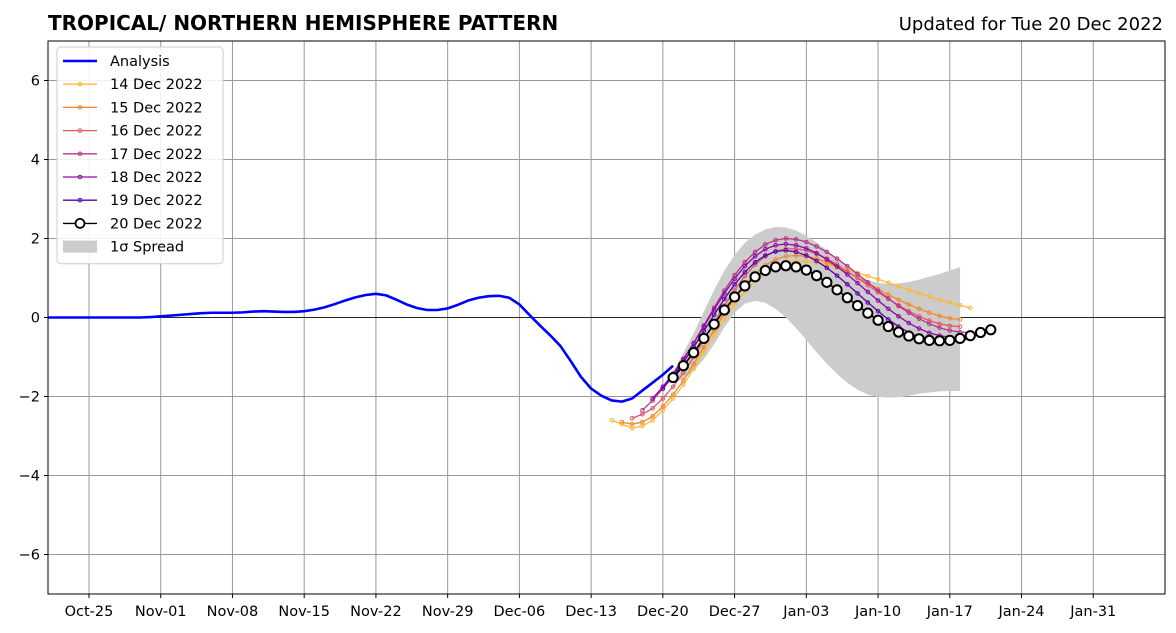 The height and width of the screenshot is (633, 1176). What do you see at coordinates (156, 224) in the screenshot?
I see `legend-label: 20 Dec 2022` at bounding box center [156, 224].